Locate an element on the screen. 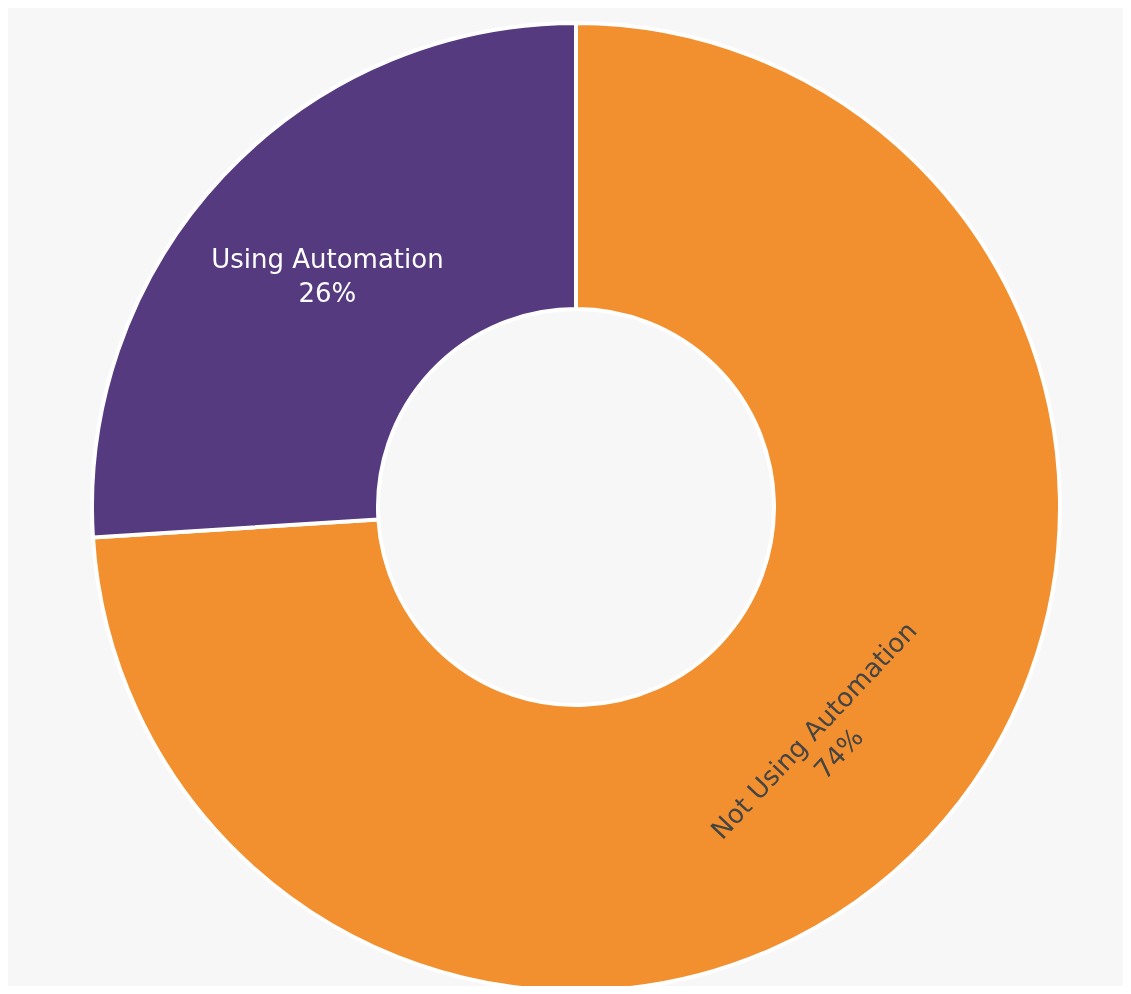 This screenshot has width=1131, height=994. data-label: 26% is located at coordinates (327, 292).